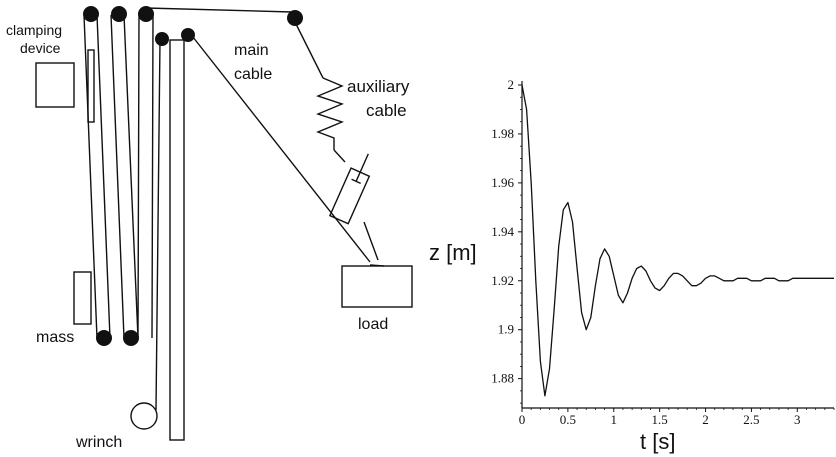  I want to click on label-clamping-line1: clamping, so click(34, 30).